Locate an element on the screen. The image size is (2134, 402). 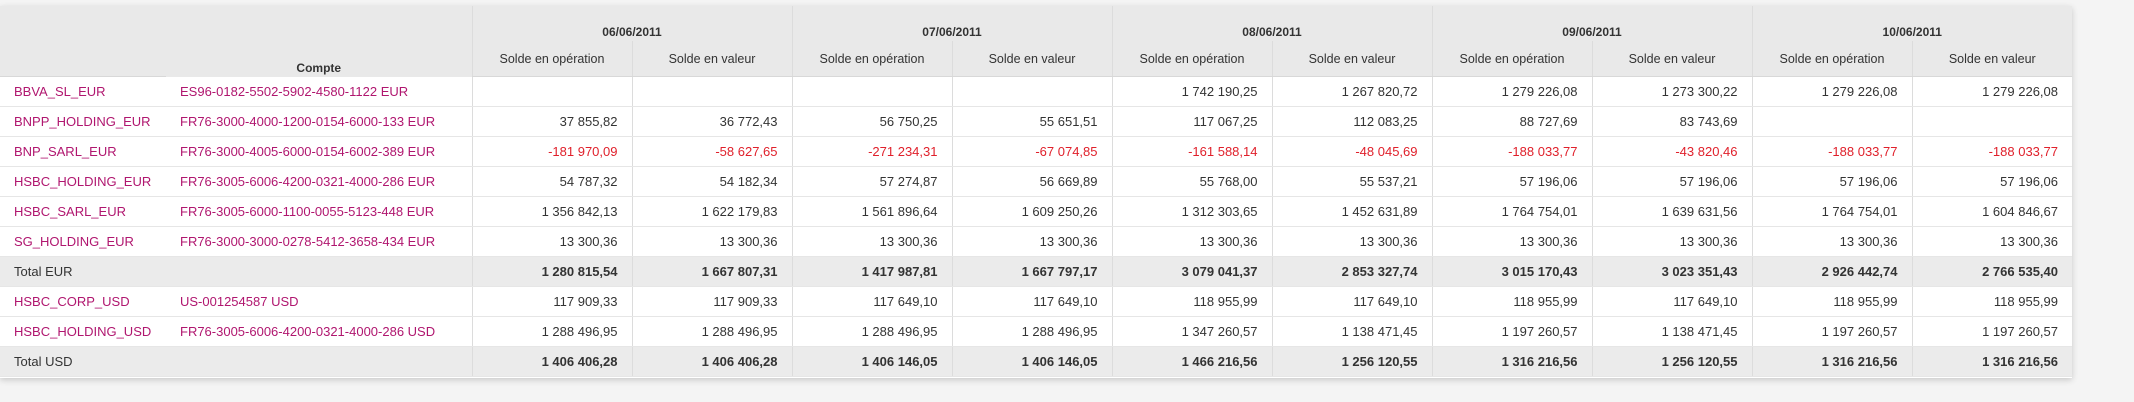
solde-valeur-cell: 1 406 146,05 is located at coordinates (1031, 361).